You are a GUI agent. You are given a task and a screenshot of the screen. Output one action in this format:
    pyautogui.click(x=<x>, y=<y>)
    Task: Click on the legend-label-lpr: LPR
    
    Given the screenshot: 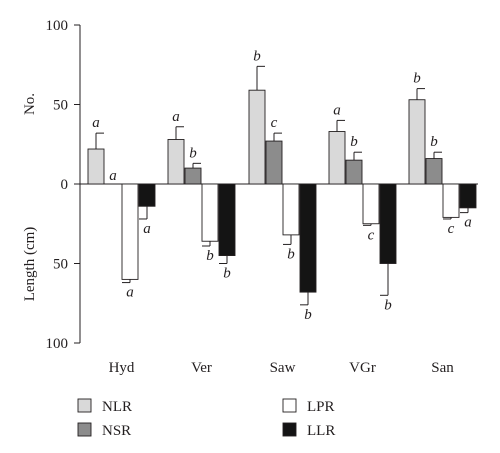 What is the action you would take?
    pyautogui.click(x=321, y=407)
    